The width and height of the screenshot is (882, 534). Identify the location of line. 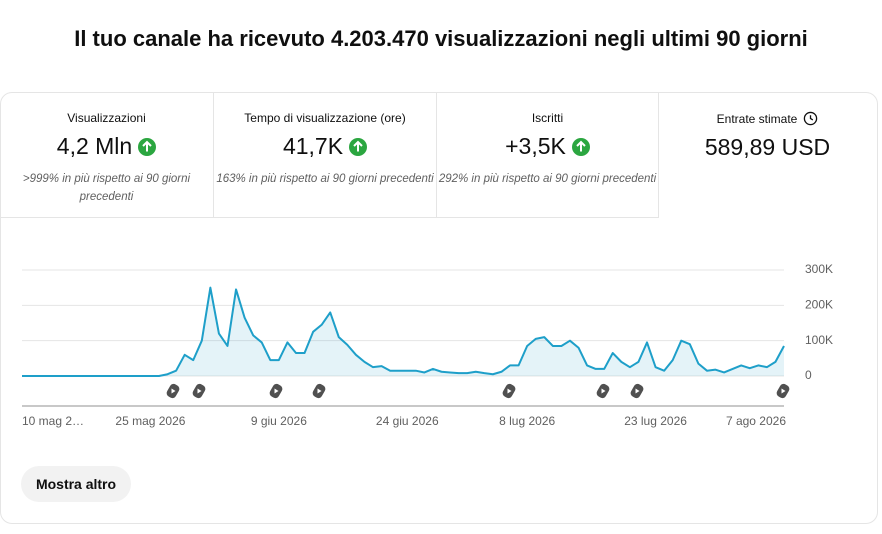
(403, 331).